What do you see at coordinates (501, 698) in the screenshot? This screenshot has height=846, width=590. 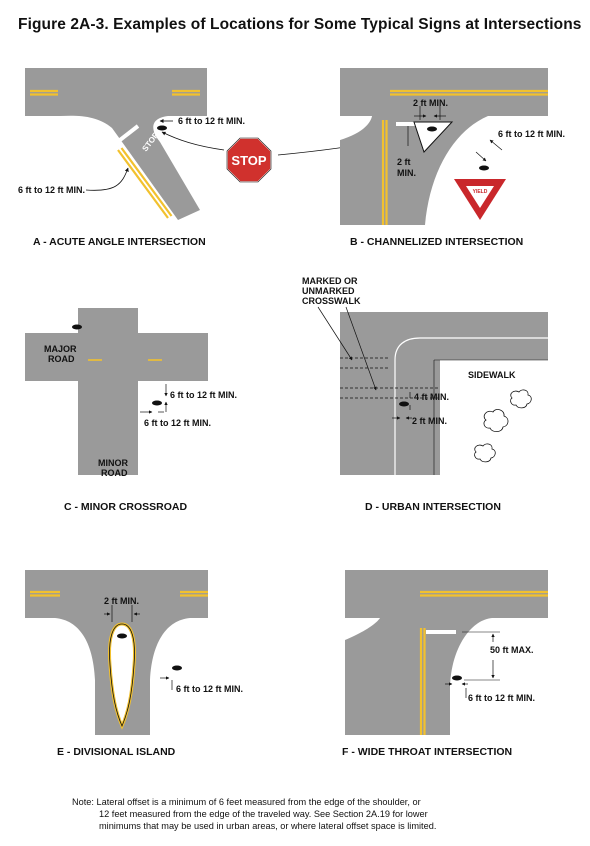 I see `panel-f-offset: 6 ft to 12 ft MIN.` at bounding box center [501, 698].